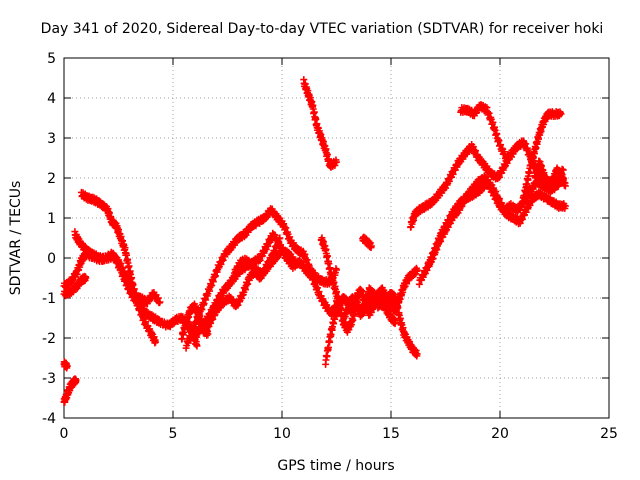  I want to click on series-seg21, so click(541, 159).